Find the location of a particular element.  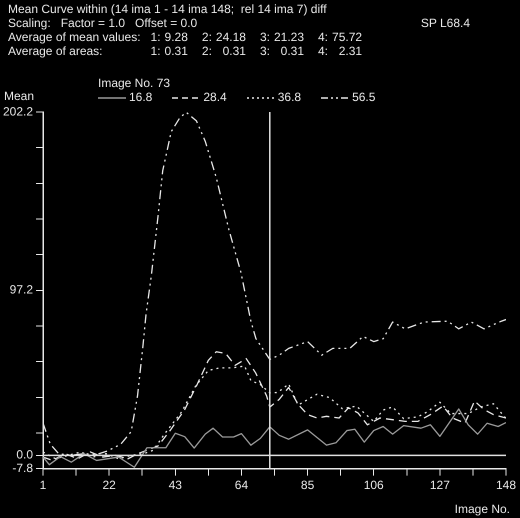

legend-label: 56.5 is located at coordinates (364, 97).